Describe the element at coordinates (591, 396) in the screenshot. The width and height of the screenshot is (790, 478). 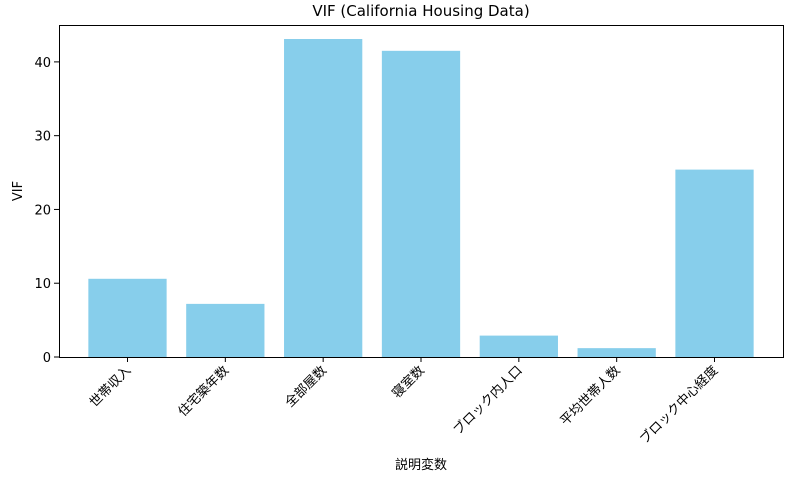
I see `x-tick-label: 平均世帯人数` at that location.